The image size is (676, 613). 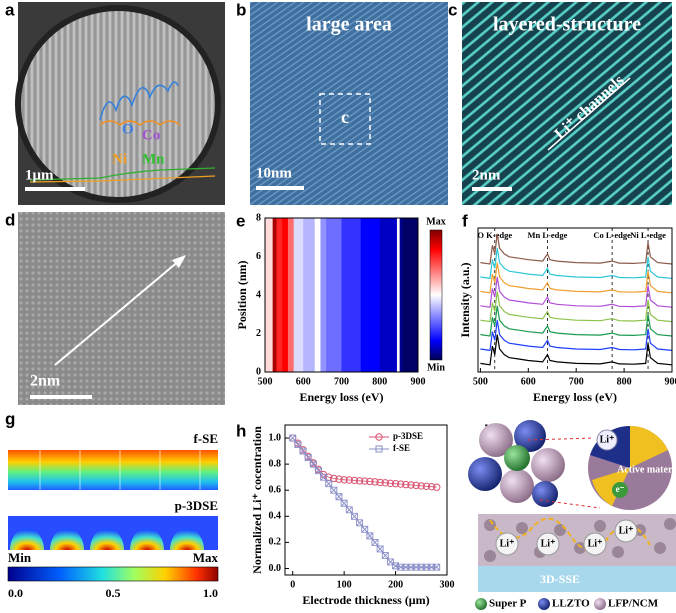 What do you see at coordinates (365, 600) in the screenshot?
I see `x-axis-label: Electrode thickness (μm)` at bounding box center [365, 600].